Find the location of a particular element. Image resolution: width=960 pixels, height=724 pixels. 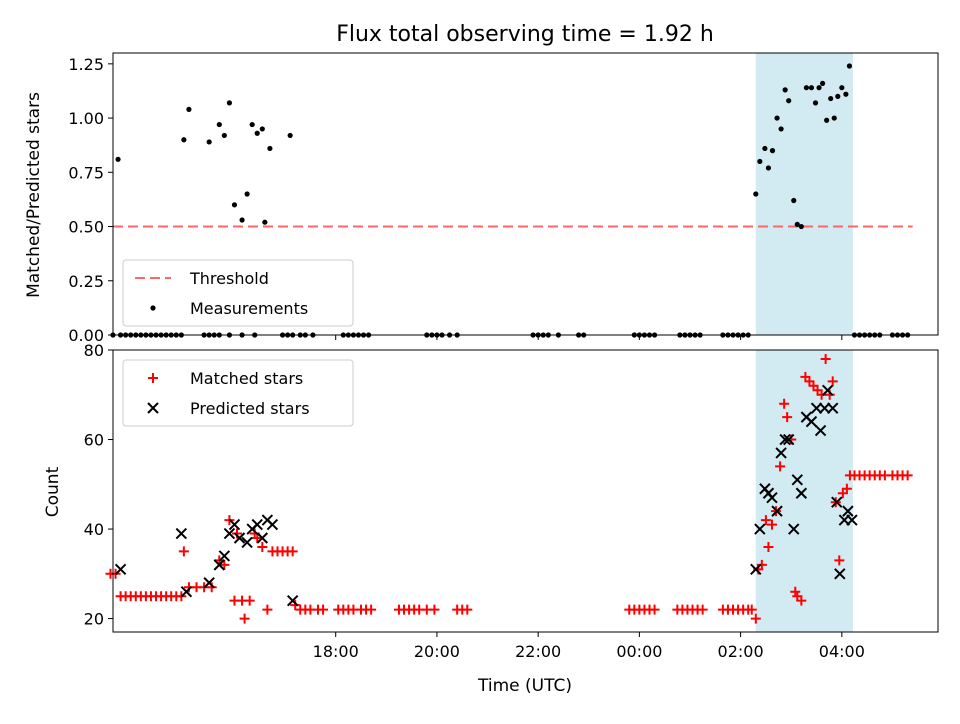

y-tick-label: 1.00 is located at coordinates (86, 118).